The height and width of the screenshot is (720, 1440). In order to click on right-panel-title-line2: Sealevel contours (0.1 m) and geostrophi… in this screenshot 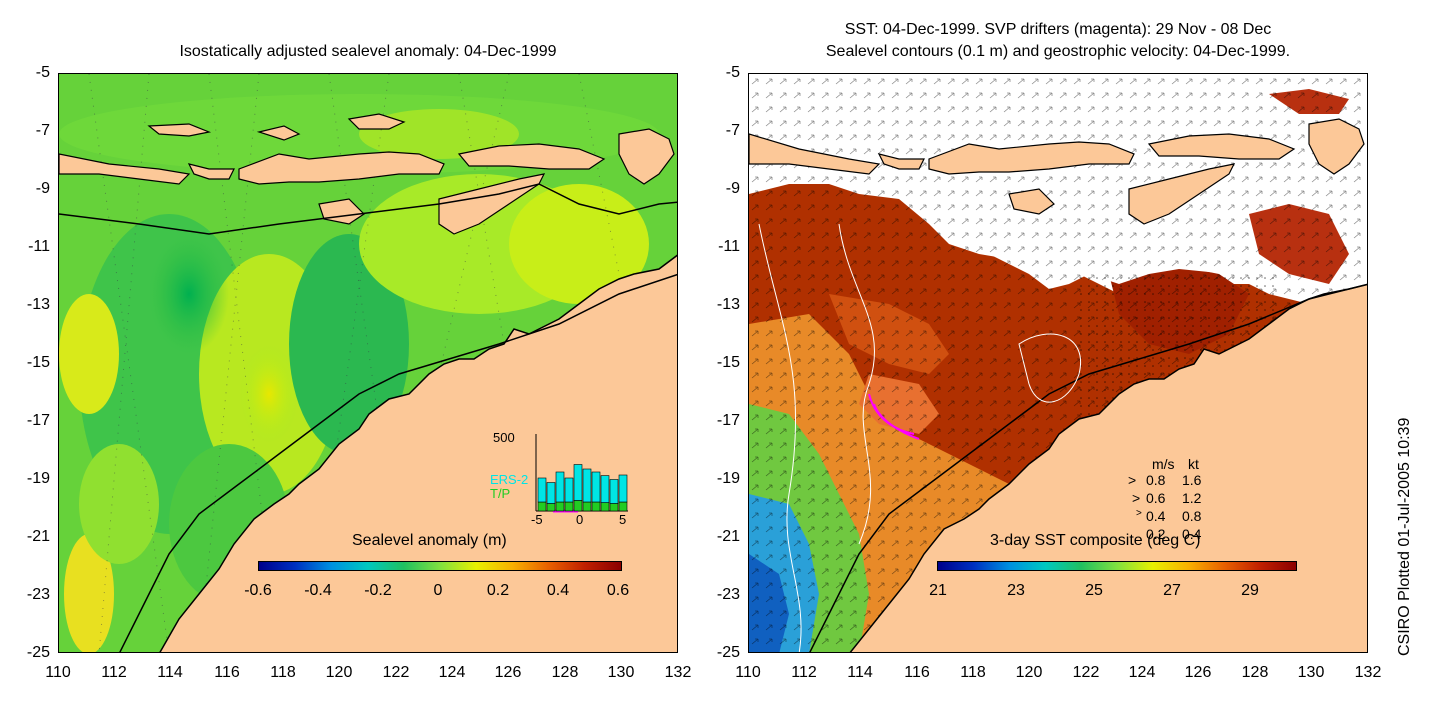, I will do `click(1058, 51)`.